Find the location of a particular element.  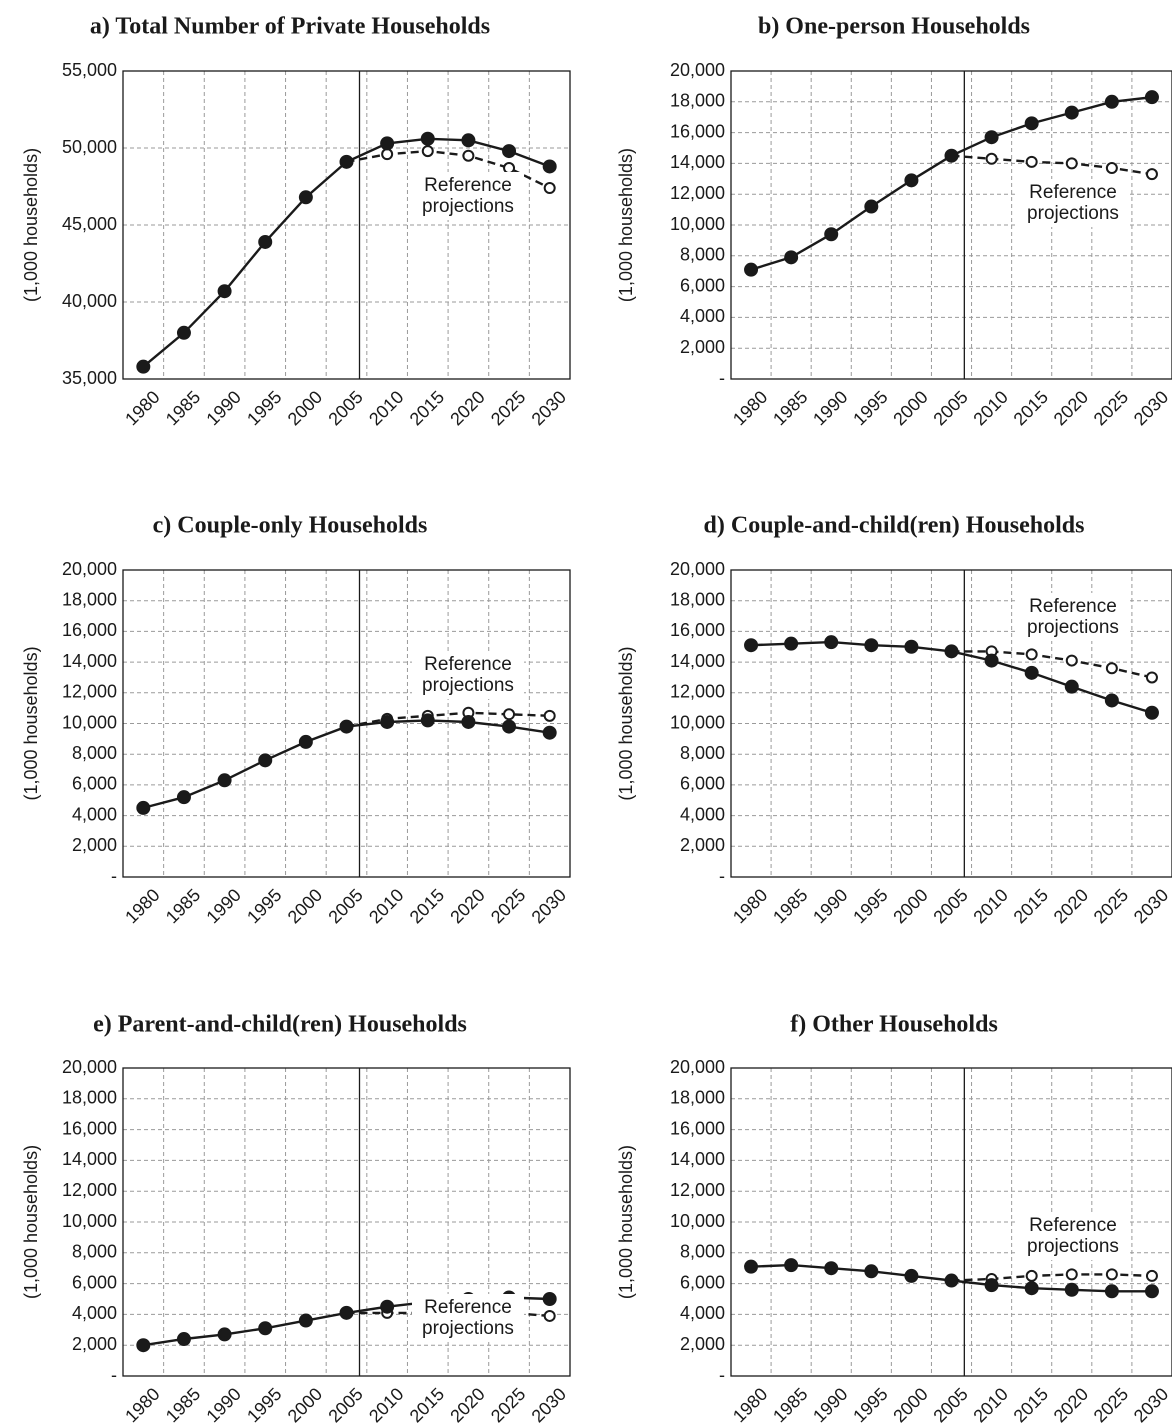

chart-title: f) Other Households is located at coordinates (894, 1025).